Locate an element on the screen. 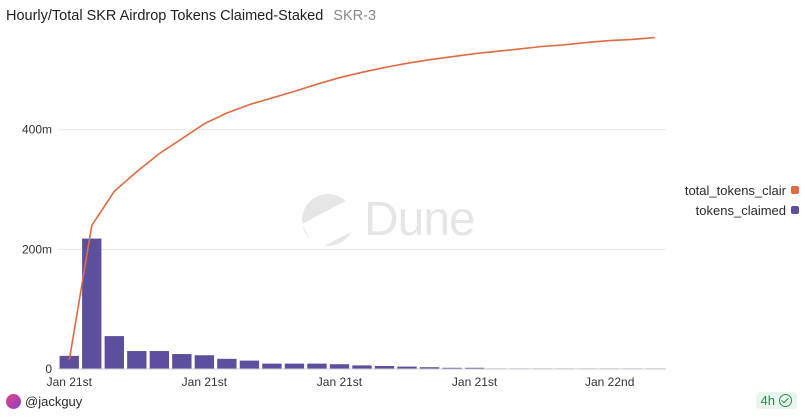 The image size is (805, 419). legend-label: tokens_claimed is located at coordinates (740, 210).